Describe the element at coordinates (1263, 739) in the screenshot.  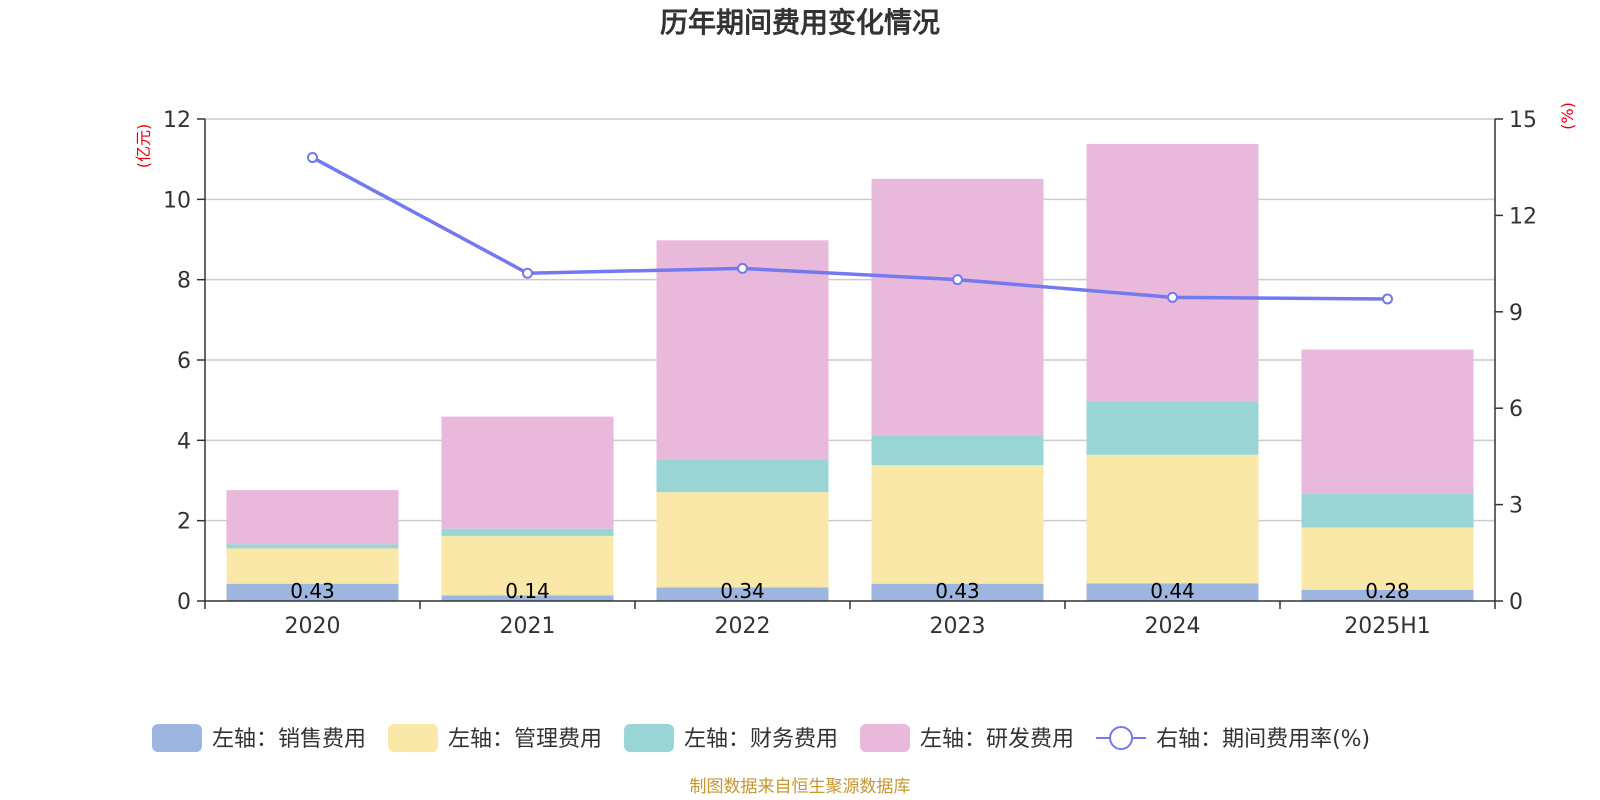
I see `legend-label: 右轴：期间费用率(%)` at that location.